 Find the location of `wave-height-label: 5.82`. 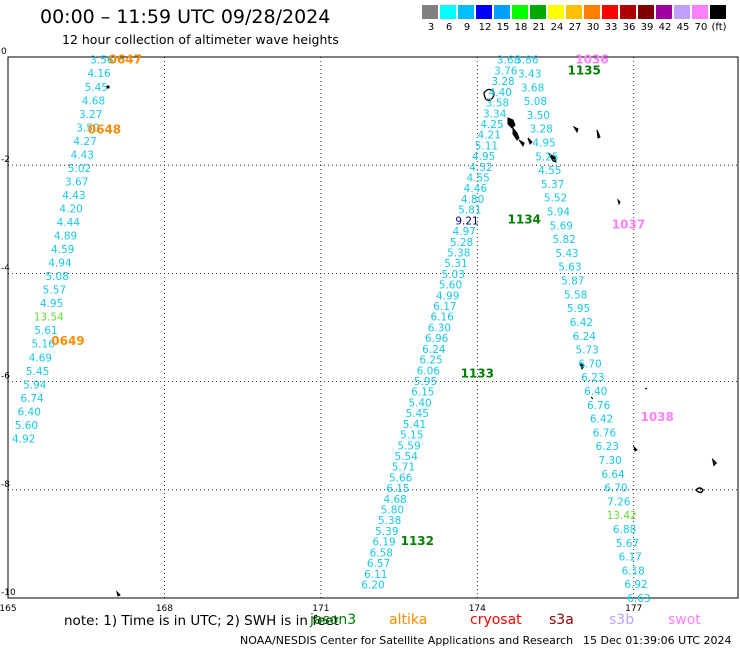

wave-height-label: 5.82 is located at coordinates (563, 240).